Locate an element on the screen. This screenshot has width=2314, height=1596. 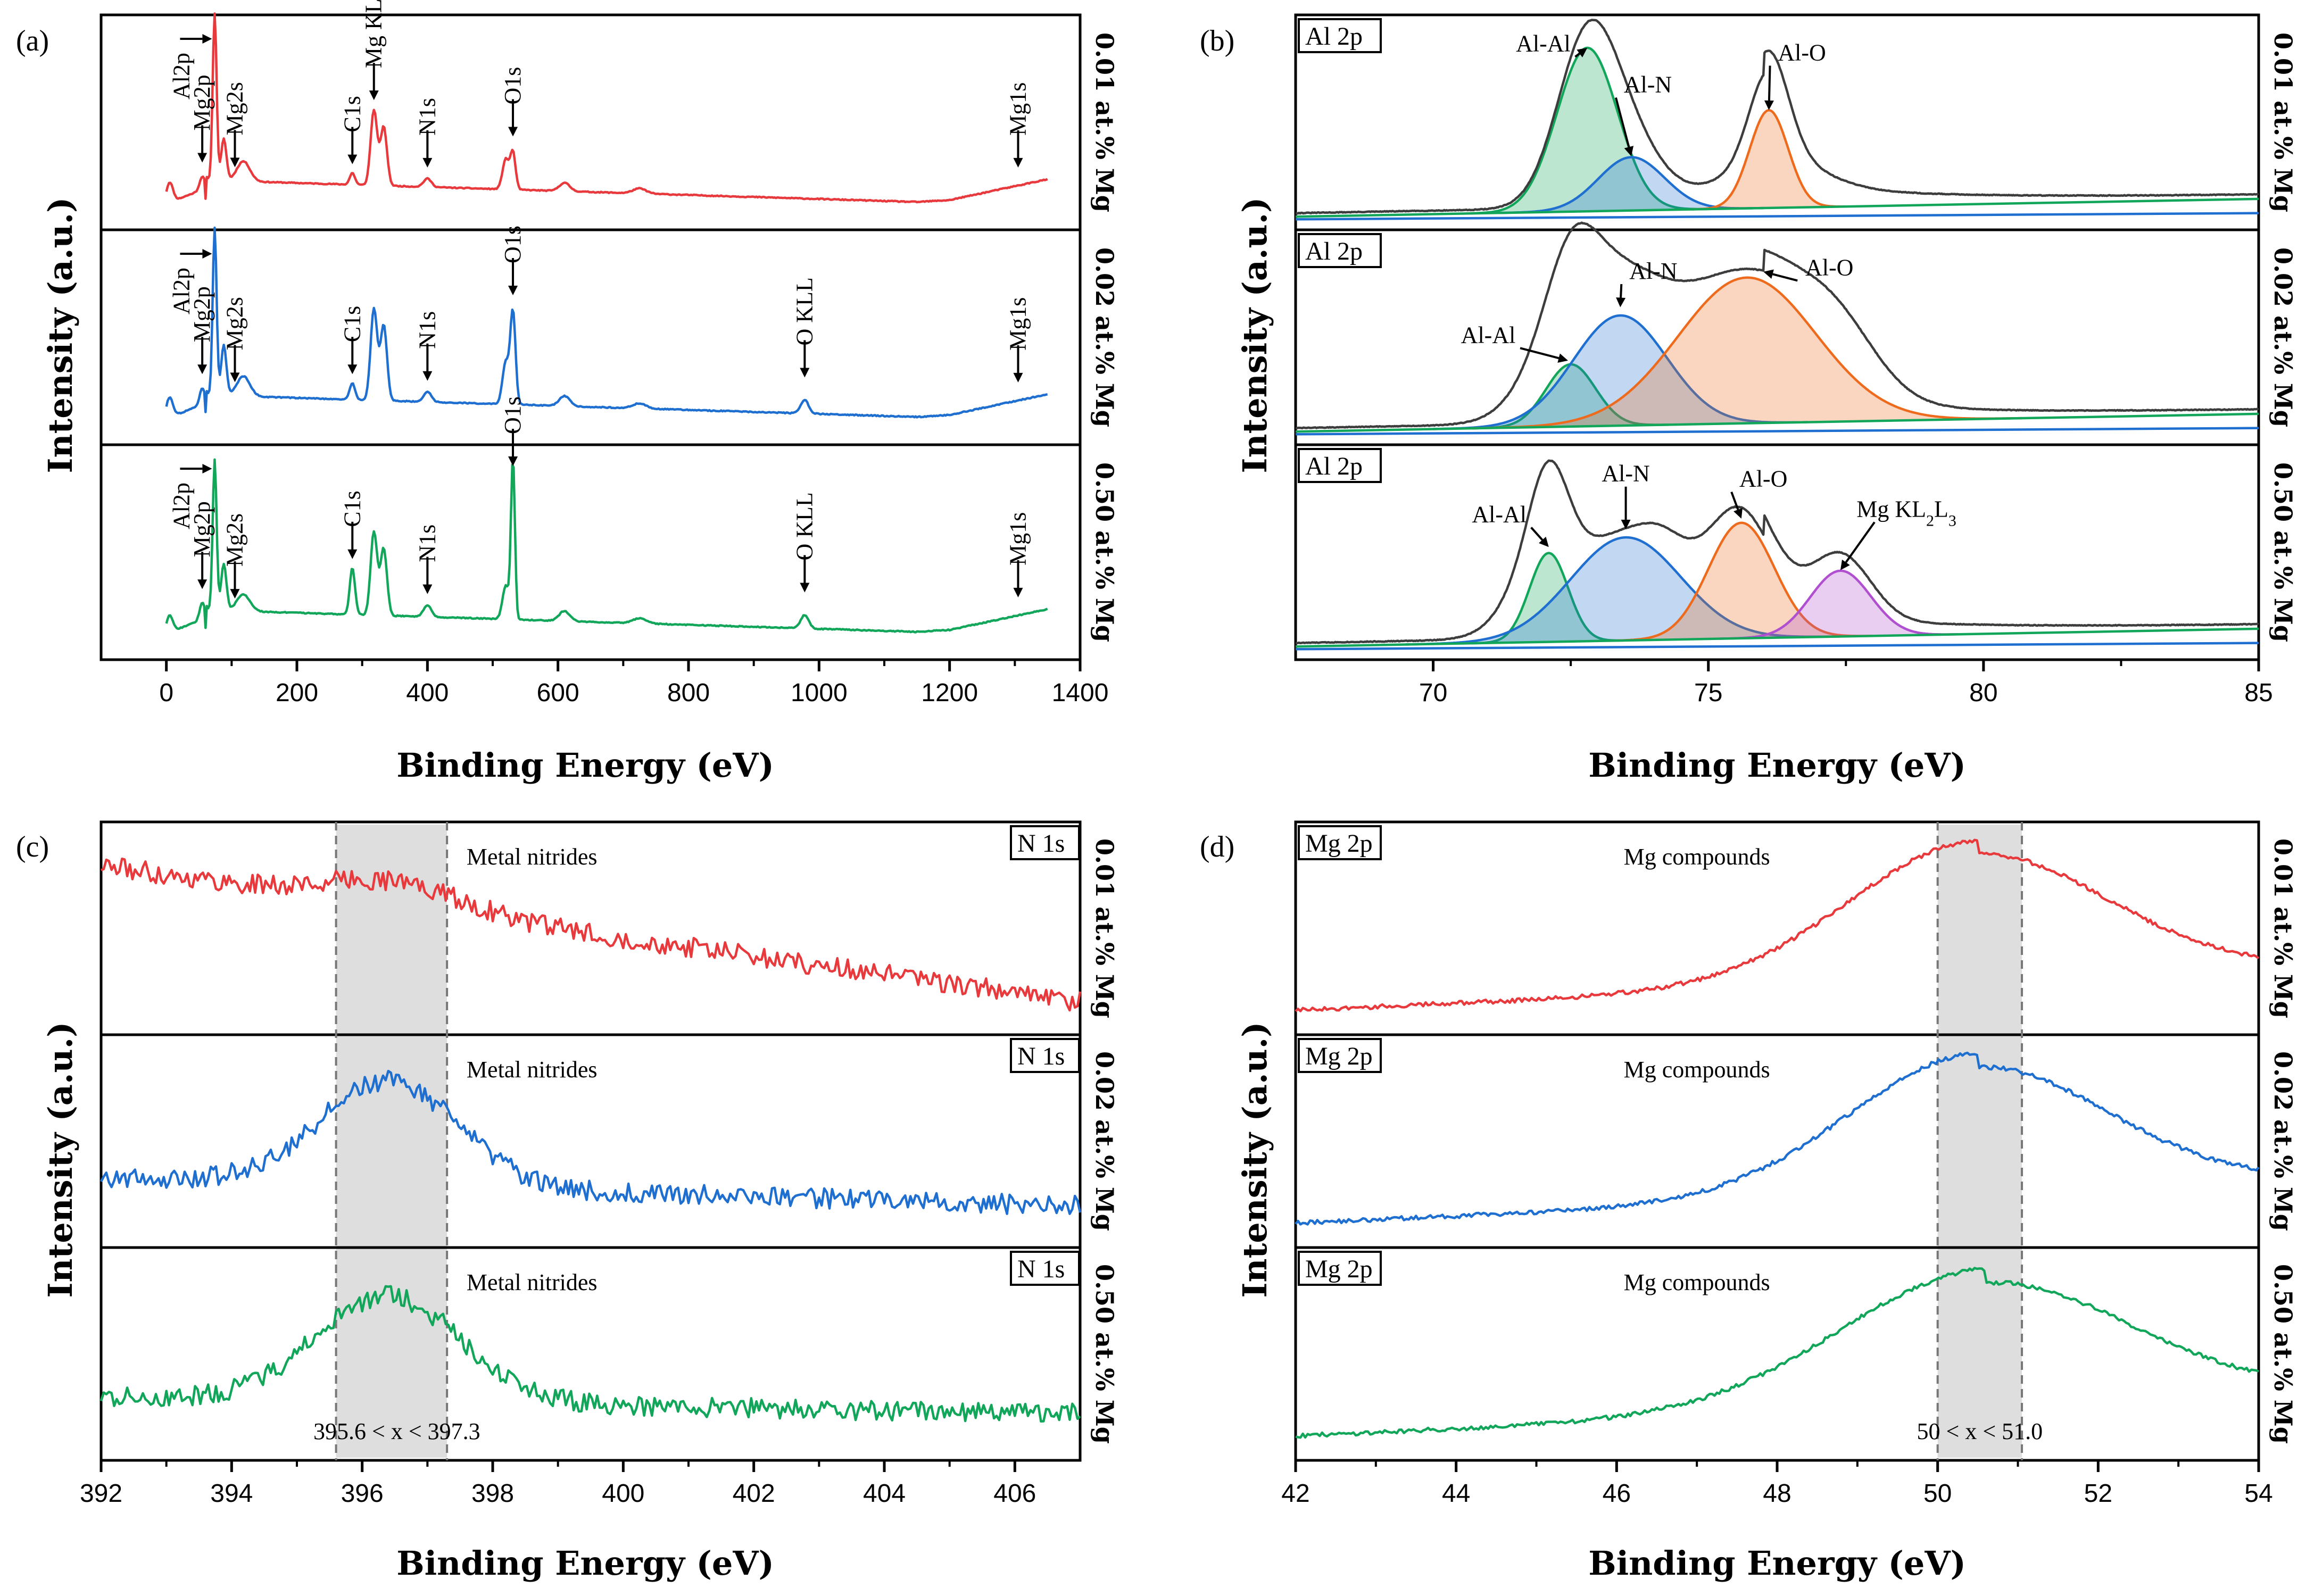
x-tick-label: 392 is located at coordinates (101, 1494).